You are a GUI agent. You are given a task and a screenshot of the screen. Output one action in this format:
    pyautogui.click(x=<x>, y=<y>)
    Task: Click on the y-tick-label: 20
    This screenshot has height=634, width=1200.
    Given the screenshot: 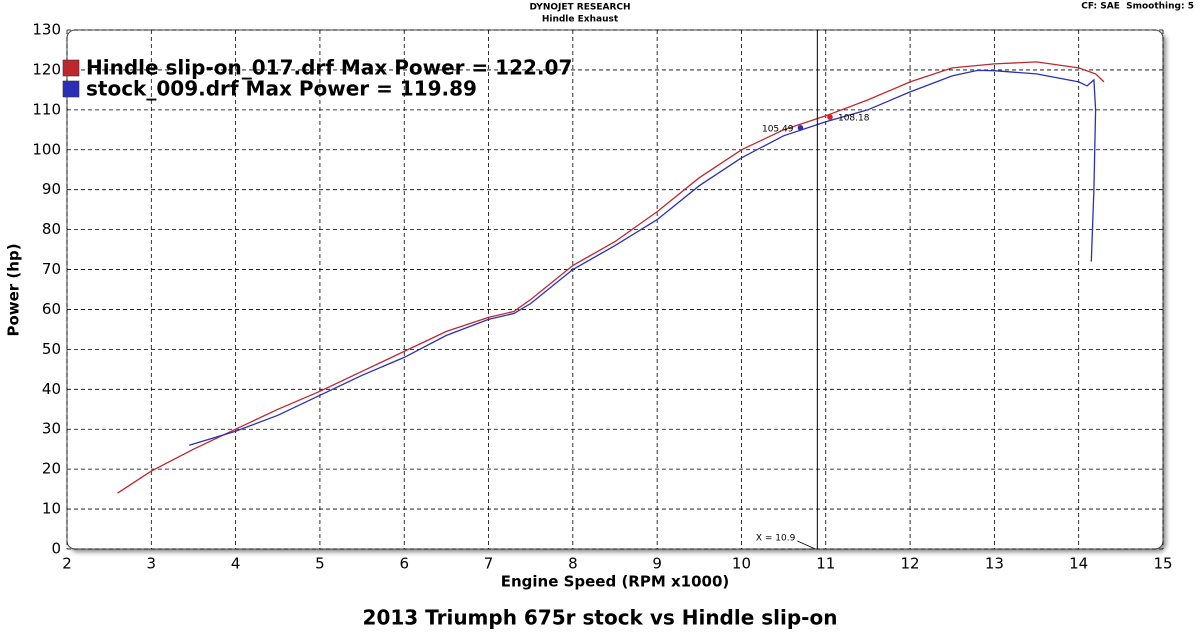 What is the action you would take?
    pyautogui.click(x=51, y=469)
    